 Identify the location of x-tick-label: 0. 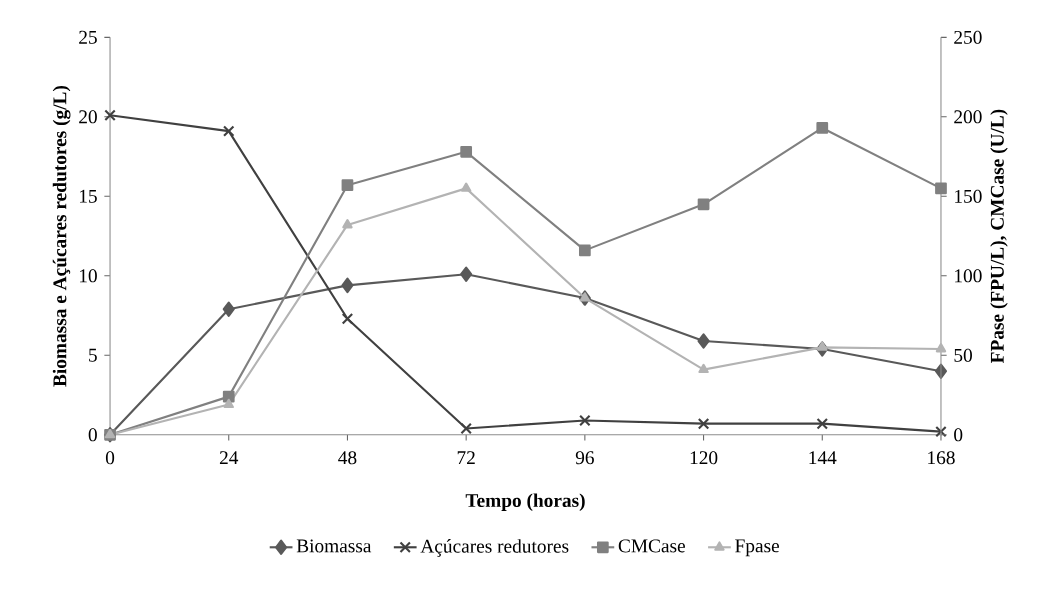
(110, 458).